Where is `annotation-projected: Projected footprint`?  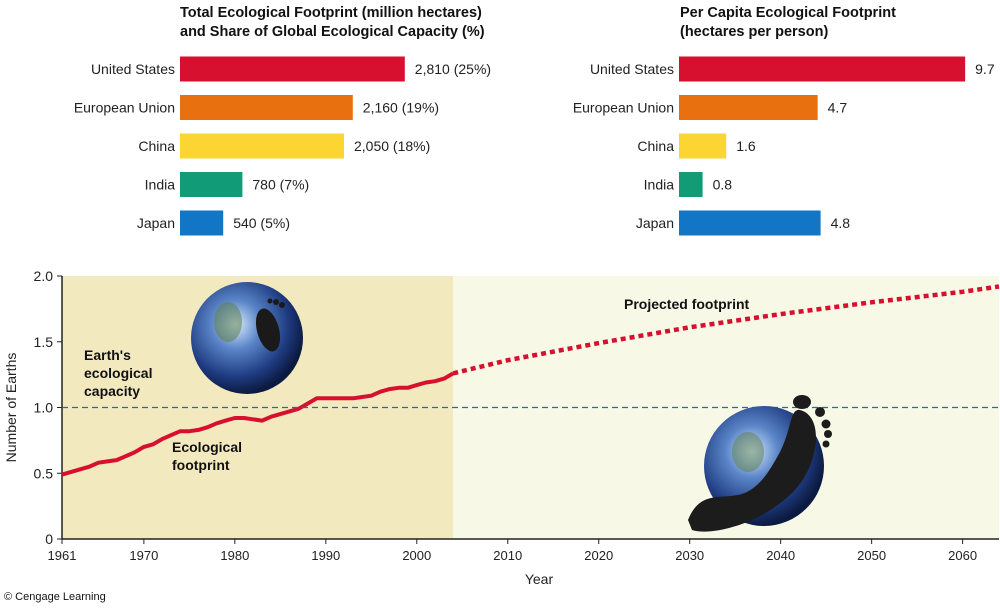
annotation-projected: Projected footprint is located at coordinates (687, 304).